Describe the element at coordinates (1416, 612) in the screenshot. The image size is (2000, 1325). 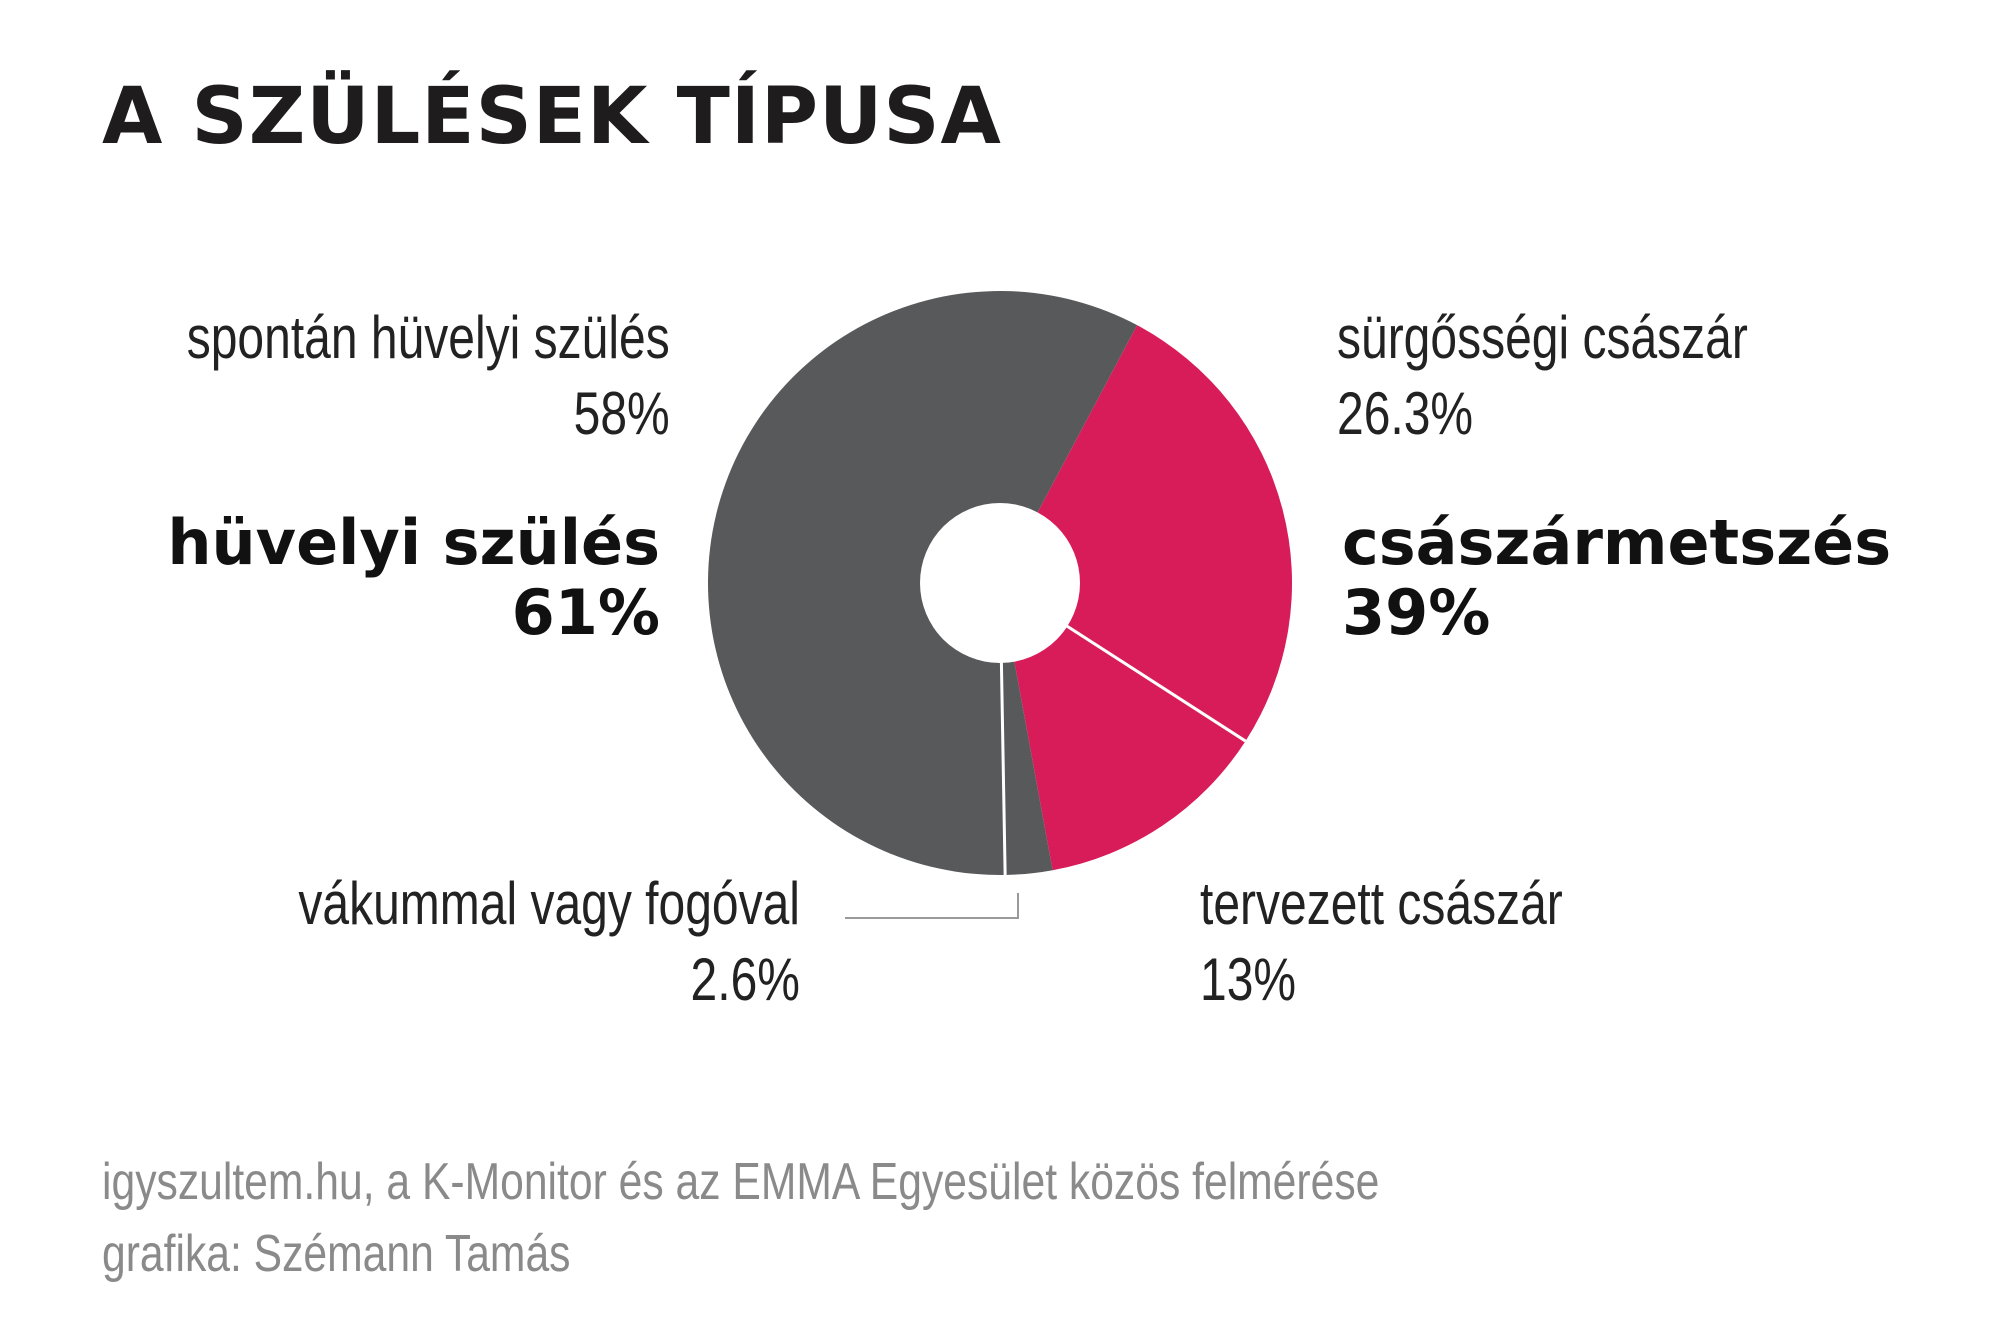
I see `group-csaszar-value: 39%` at that location.